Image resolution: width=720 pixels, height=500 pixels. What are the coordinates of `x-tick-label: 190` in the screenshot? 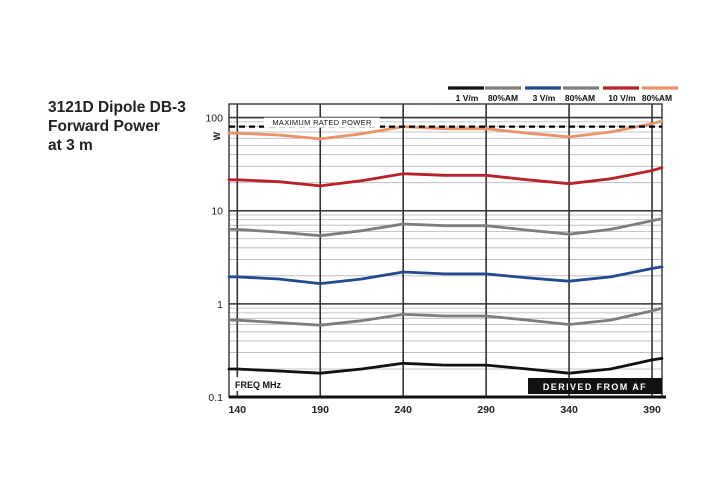 It's located at (320, 410).